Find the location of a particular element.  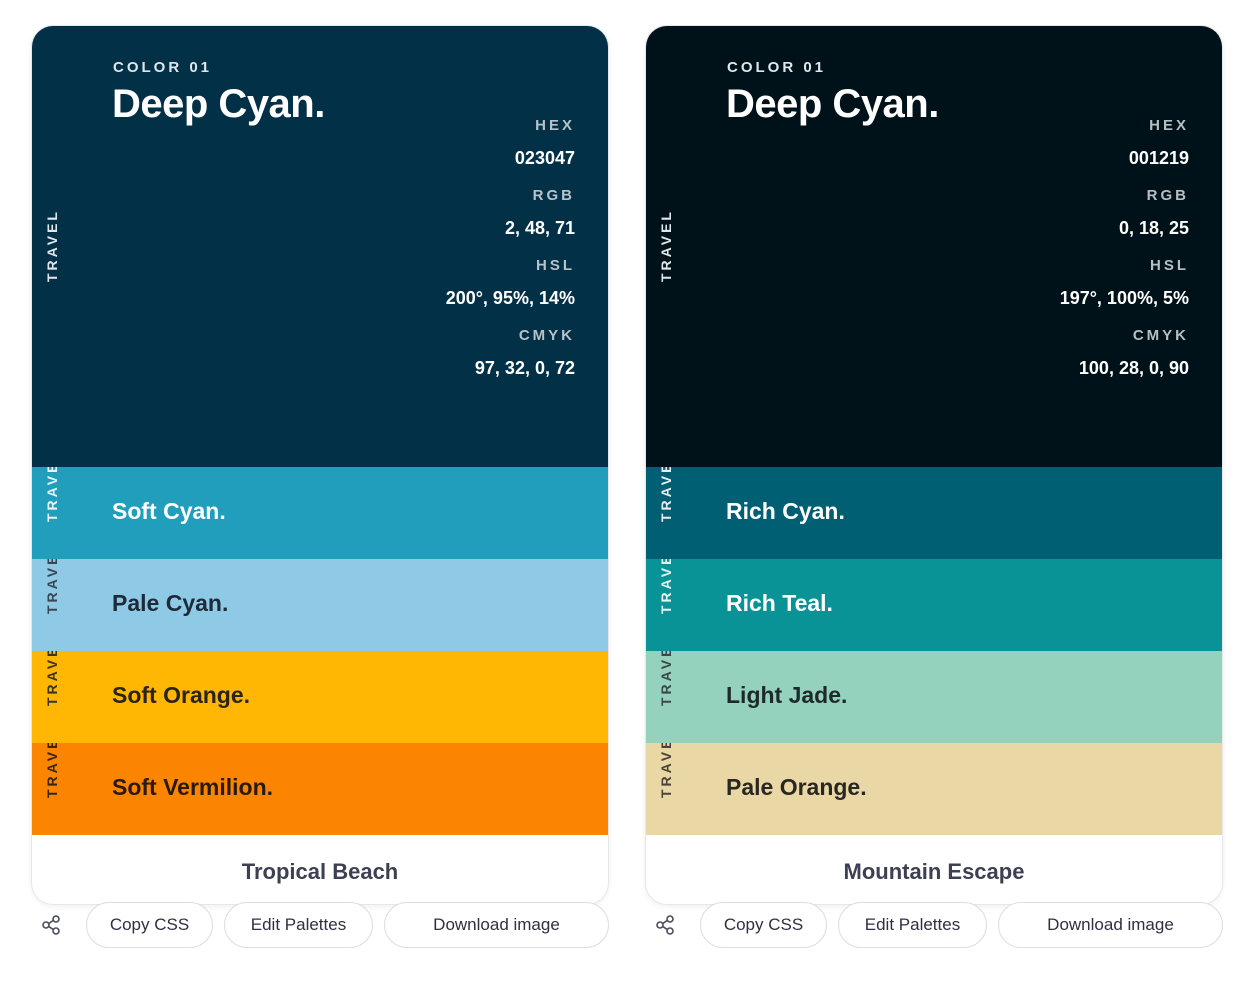

spec-rgb: RGB 2, 48, 71 is located at coordinates (510, 221).